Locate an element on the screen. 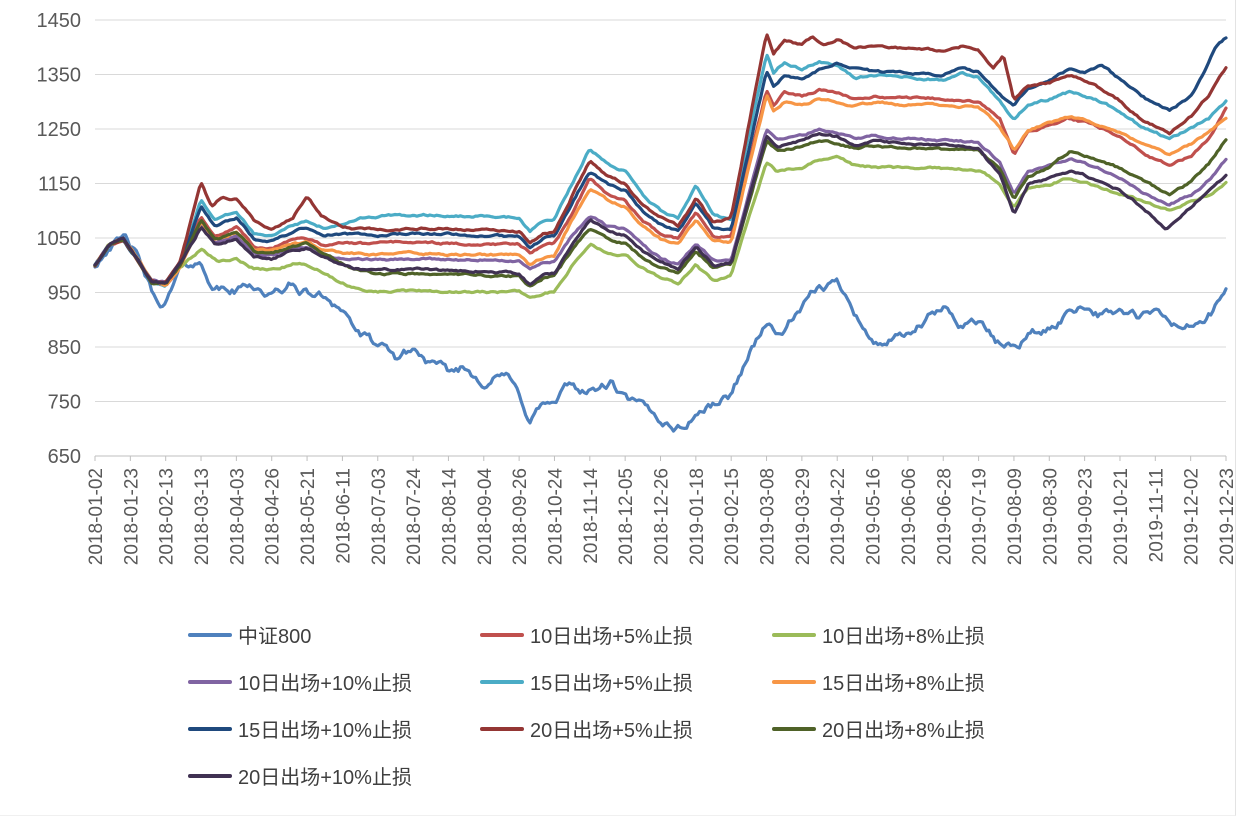 This screenshot has width=1236, height=816. x-axis-tick-label: 2019-06-28 is located at coordinates (944, 516).